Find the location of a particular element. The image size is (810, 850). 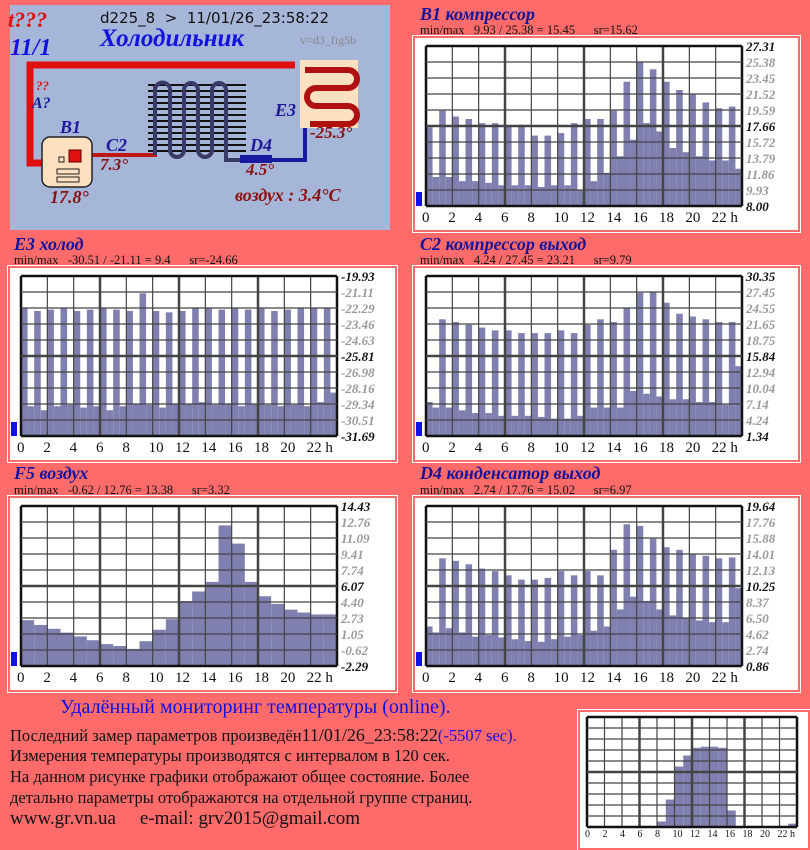

sensor-d4-value: 4.5° is located at coordinates (260, 169).